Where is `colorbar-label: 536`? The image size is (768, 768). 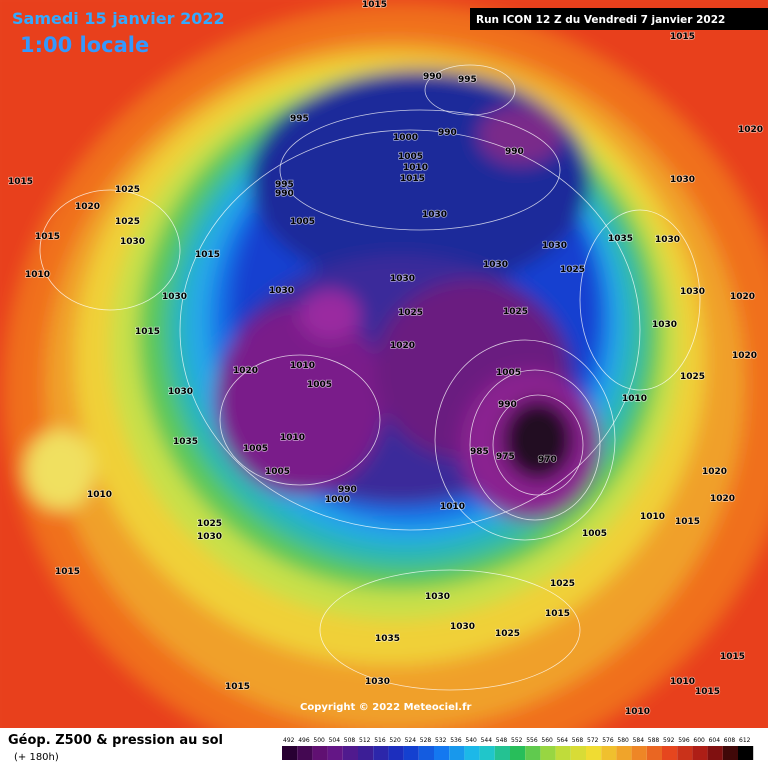 colorbar-label: 536 is located at coordinates (456, 740).